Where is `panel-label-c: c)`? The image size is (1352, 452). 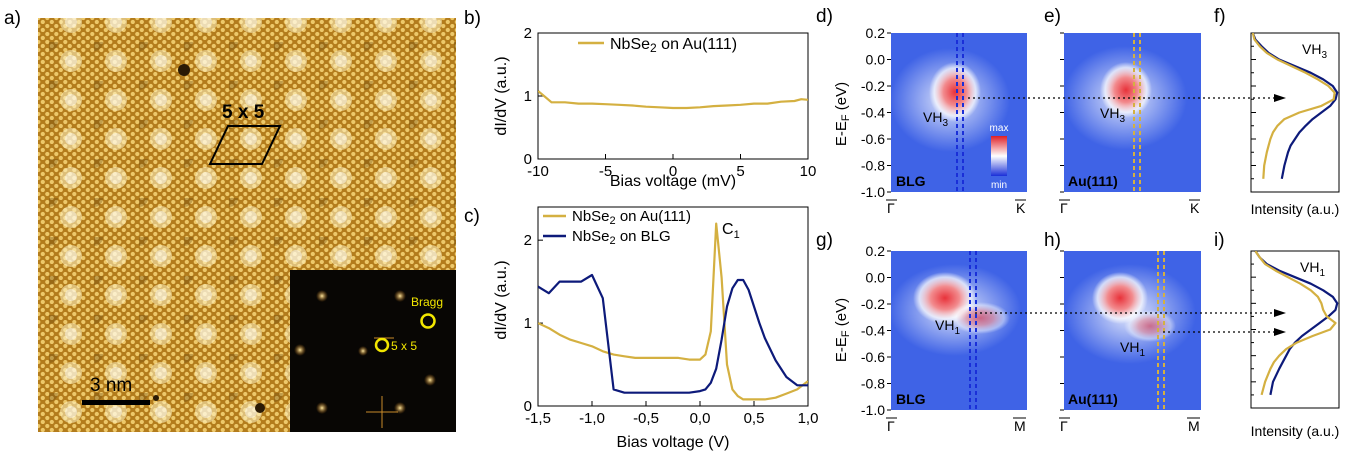 panel-label-c: c) is located at coordinates (472, 216).